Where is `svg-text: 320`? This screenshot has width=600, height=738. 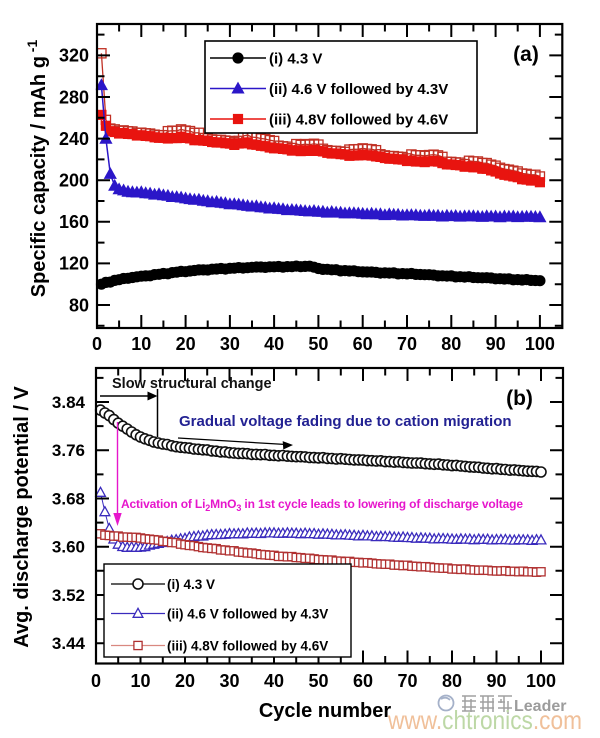 svg-text: 320 is located at coordinates (74, 56).